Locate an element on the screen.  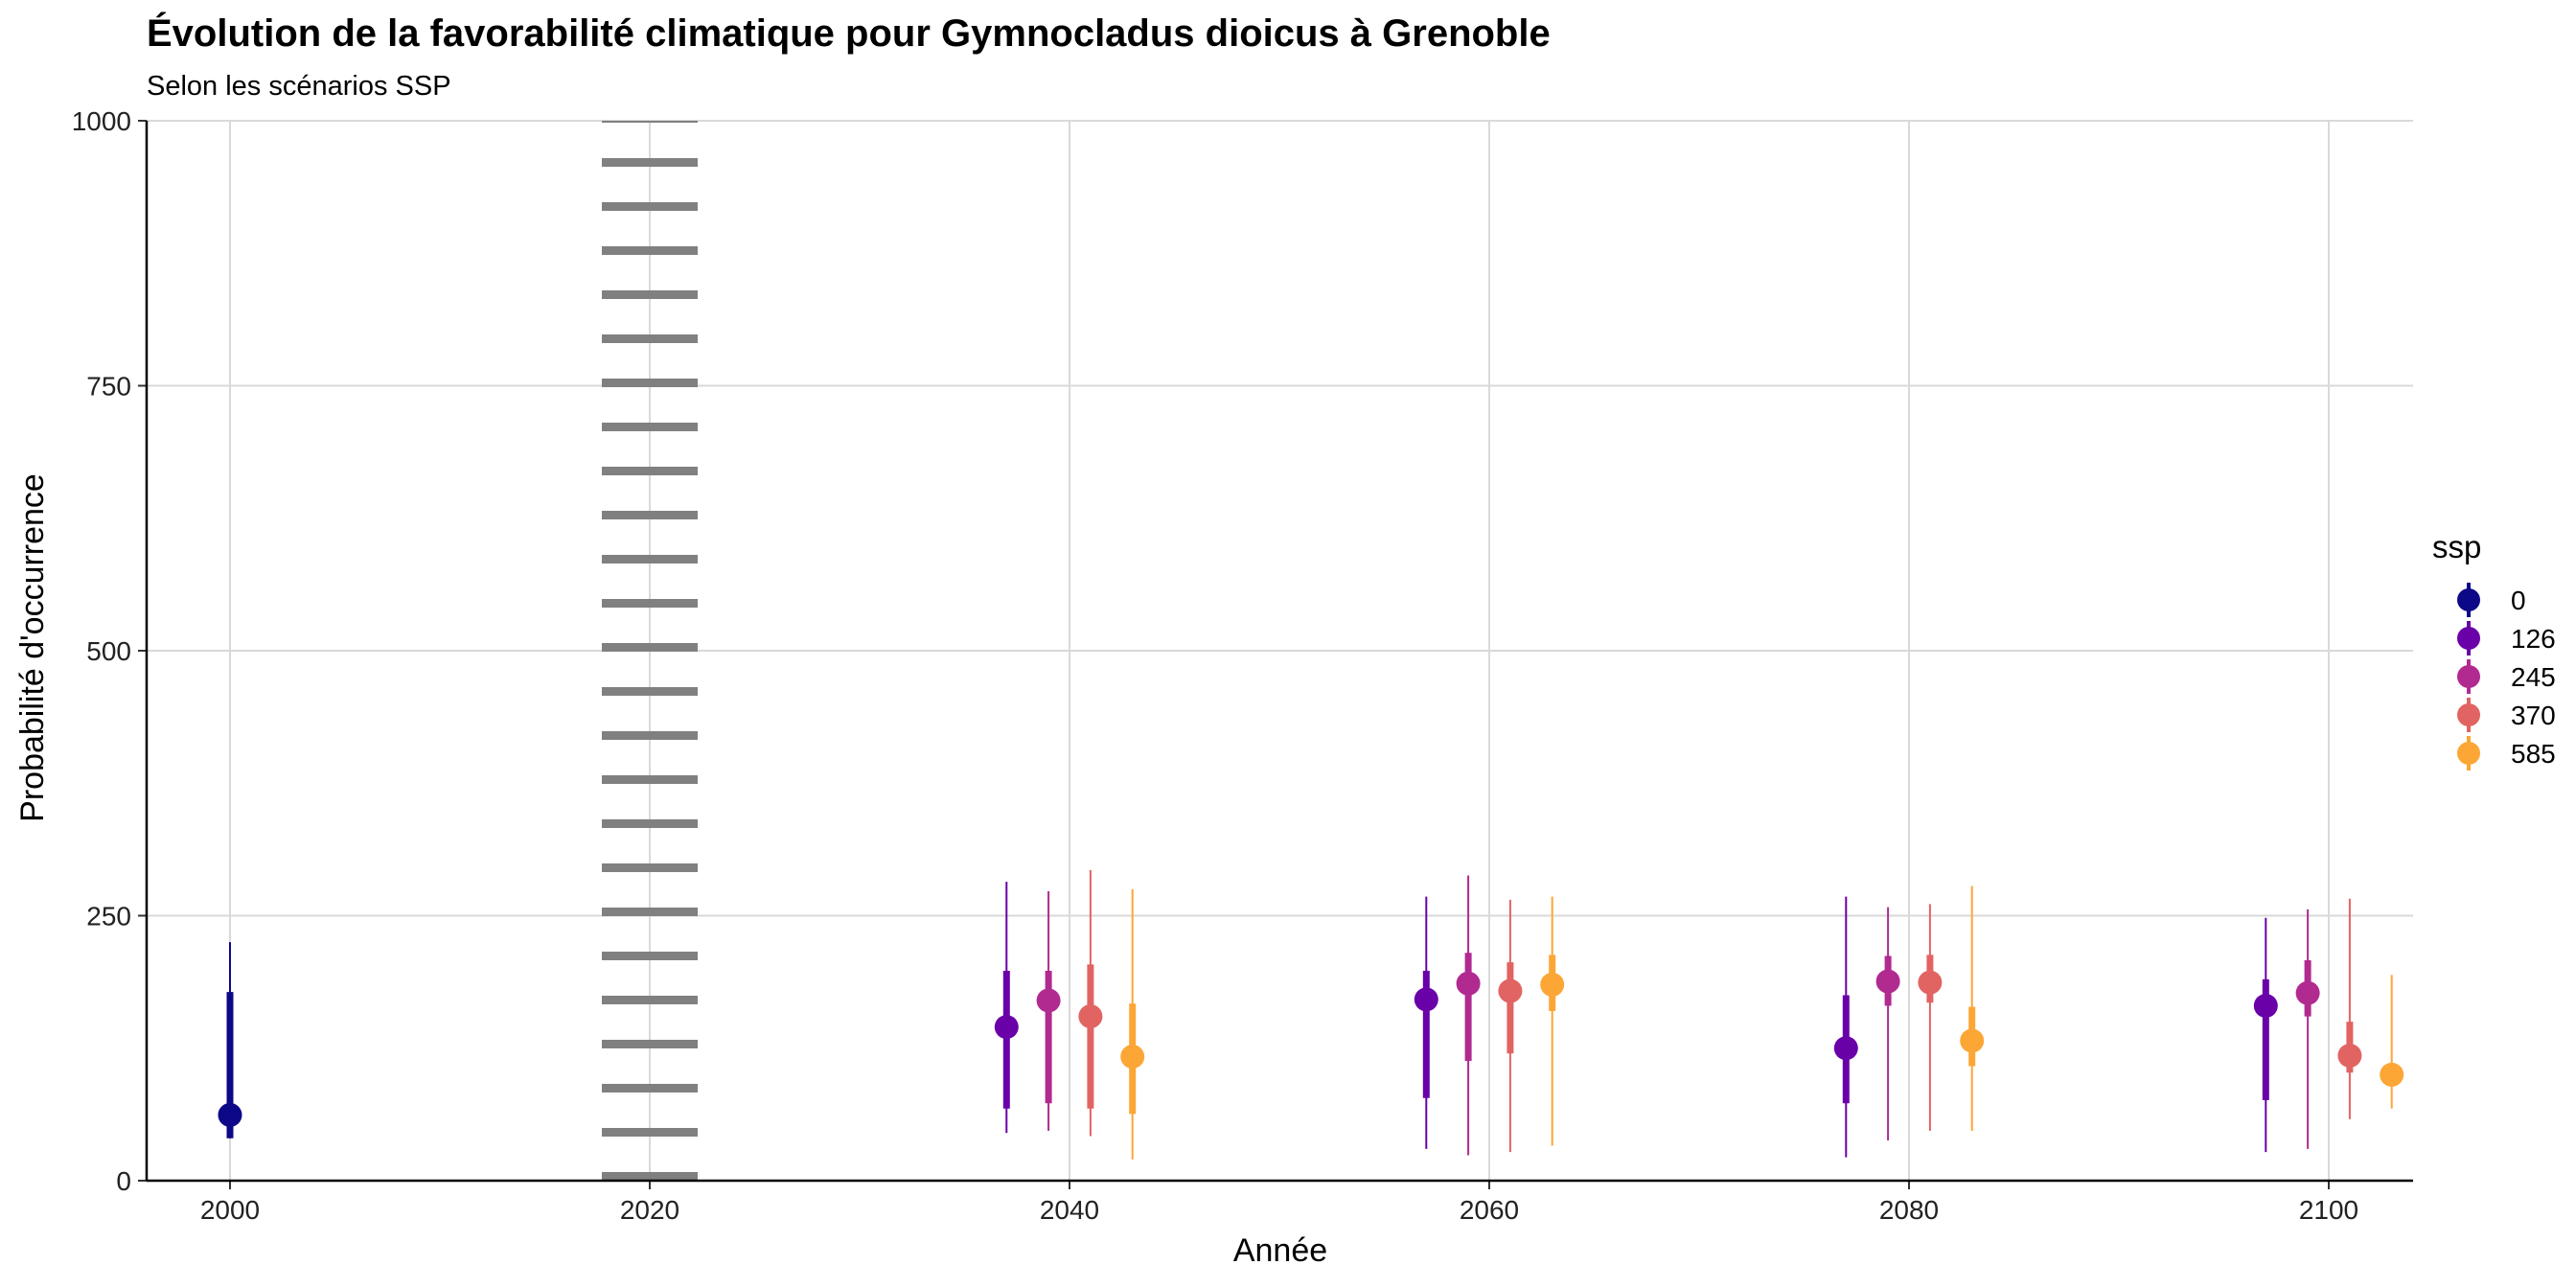
y-axis-title: Probabilité d'occurrence is located at coordinates (32, 647).